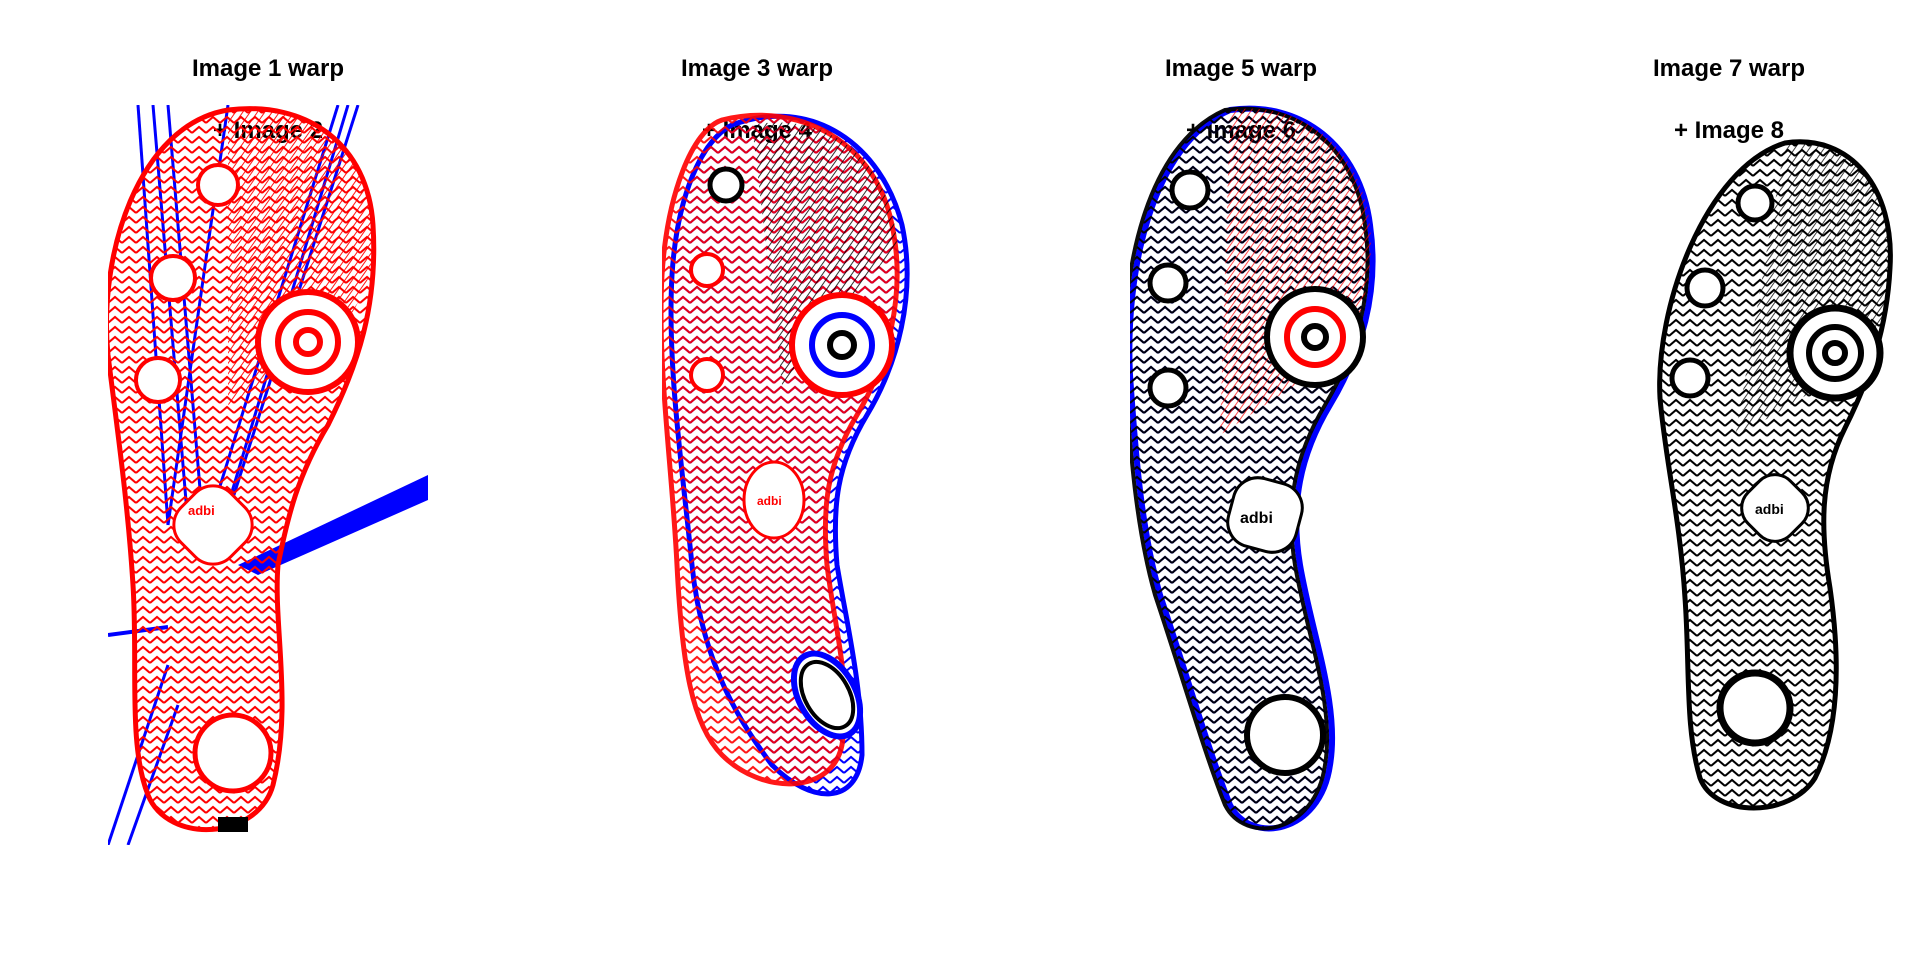 The image size is (1920, 960). I want to click on panel-4-logo-text: adbi, so click(1769, 509).